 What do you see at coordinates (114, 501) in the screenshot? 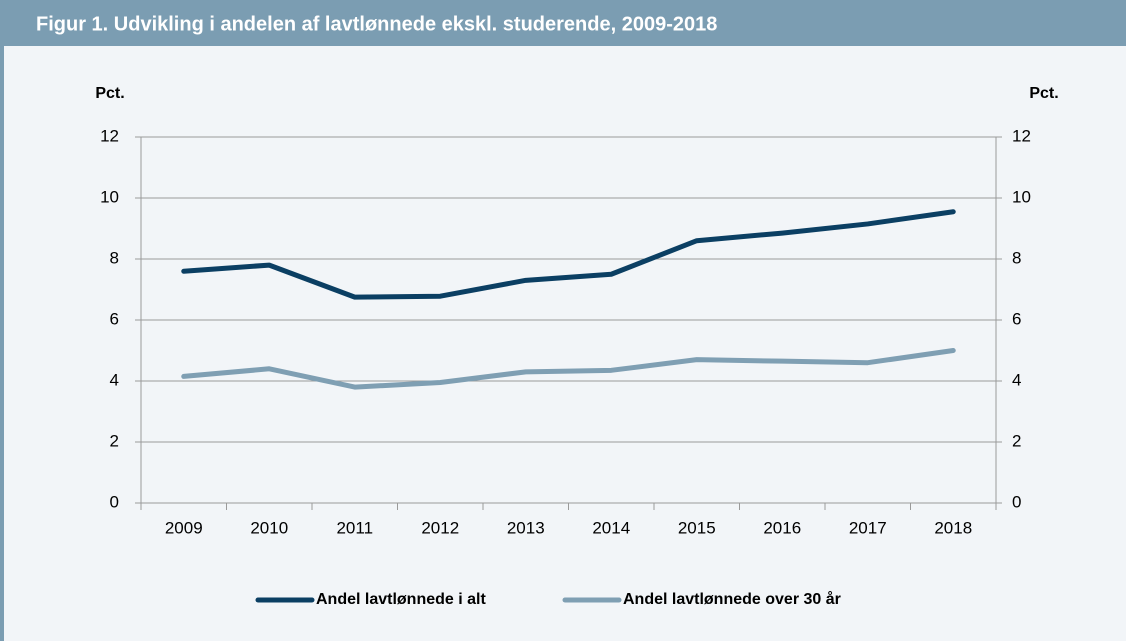
I see `y-tick-label: 0` at bounding box center [114, 501].